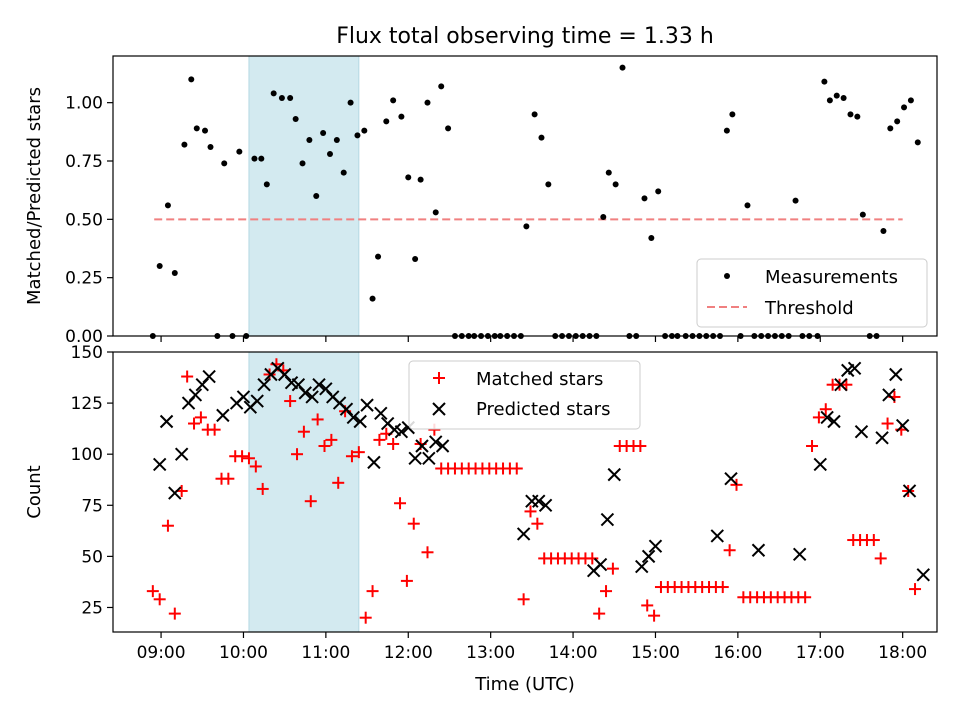  Describe the element at coordinates (727, 276) in the screenshot. I see `legend-measurements-marker` at that location.